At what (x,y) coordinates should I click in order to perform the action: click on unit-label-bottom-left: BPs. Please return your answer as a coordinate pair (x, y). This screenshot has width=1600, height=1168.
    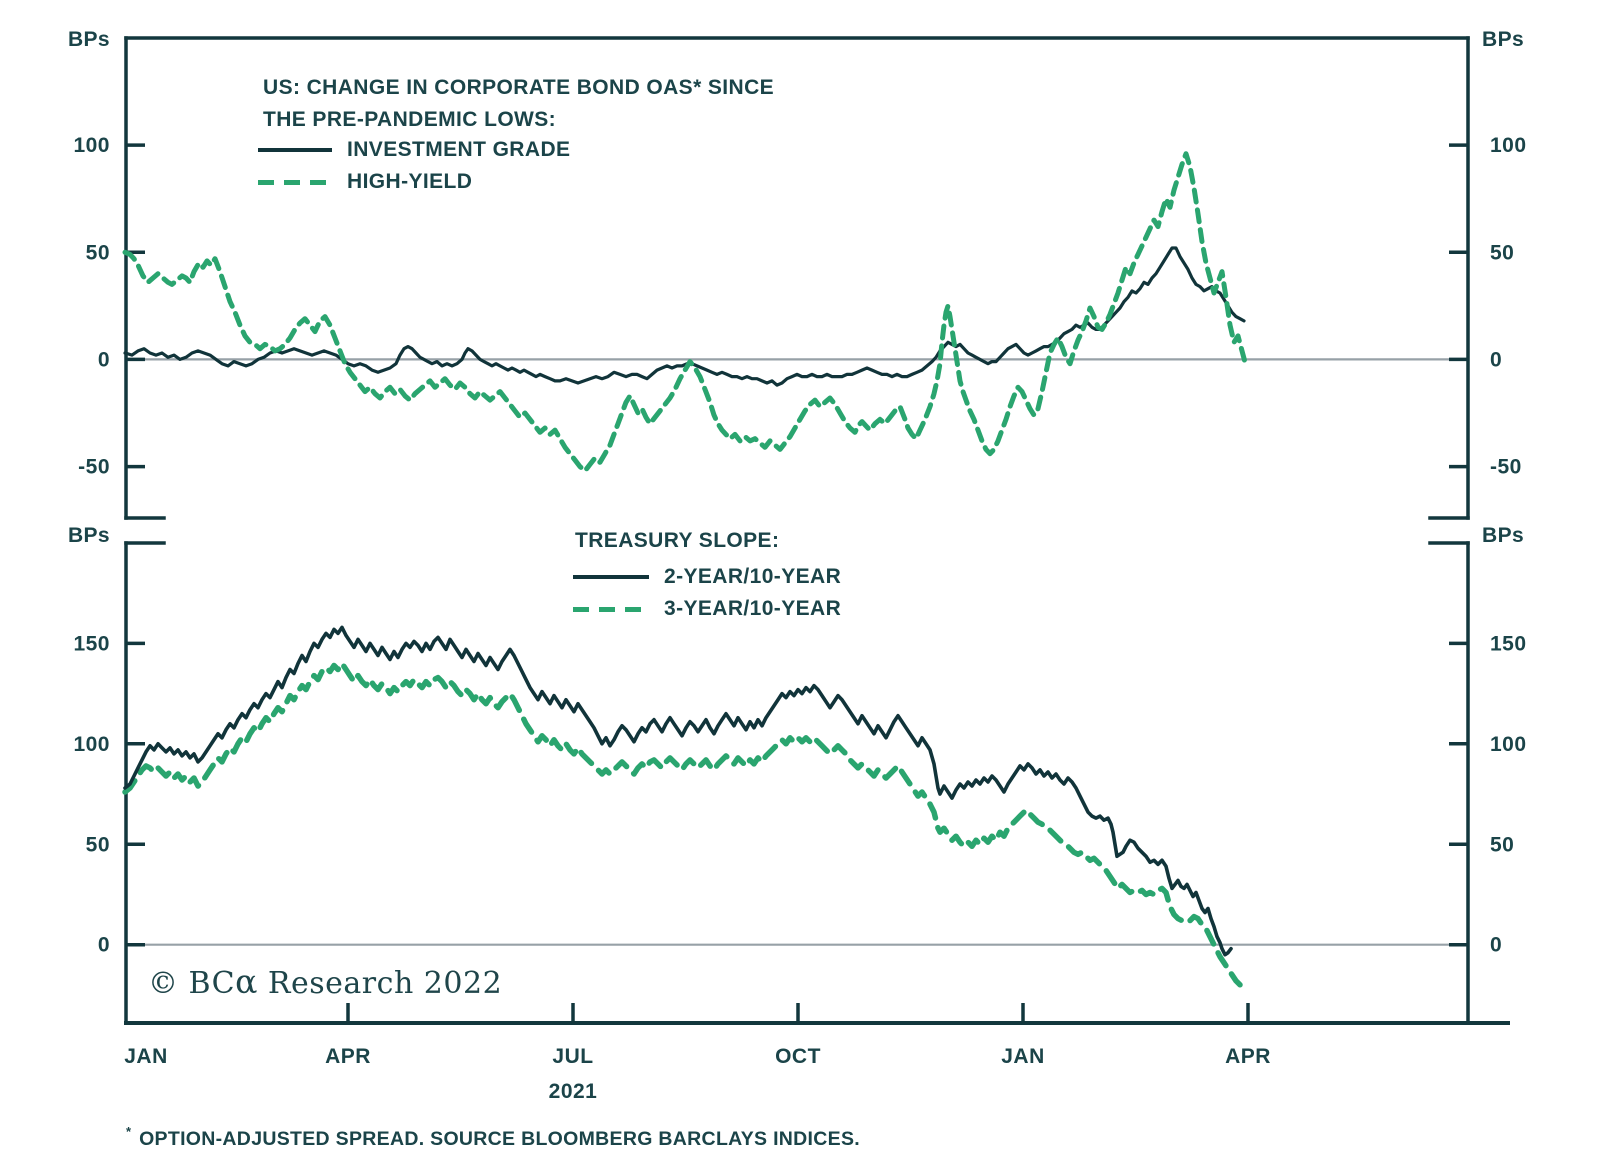
    Looking at the image, I should click on (88, 535).